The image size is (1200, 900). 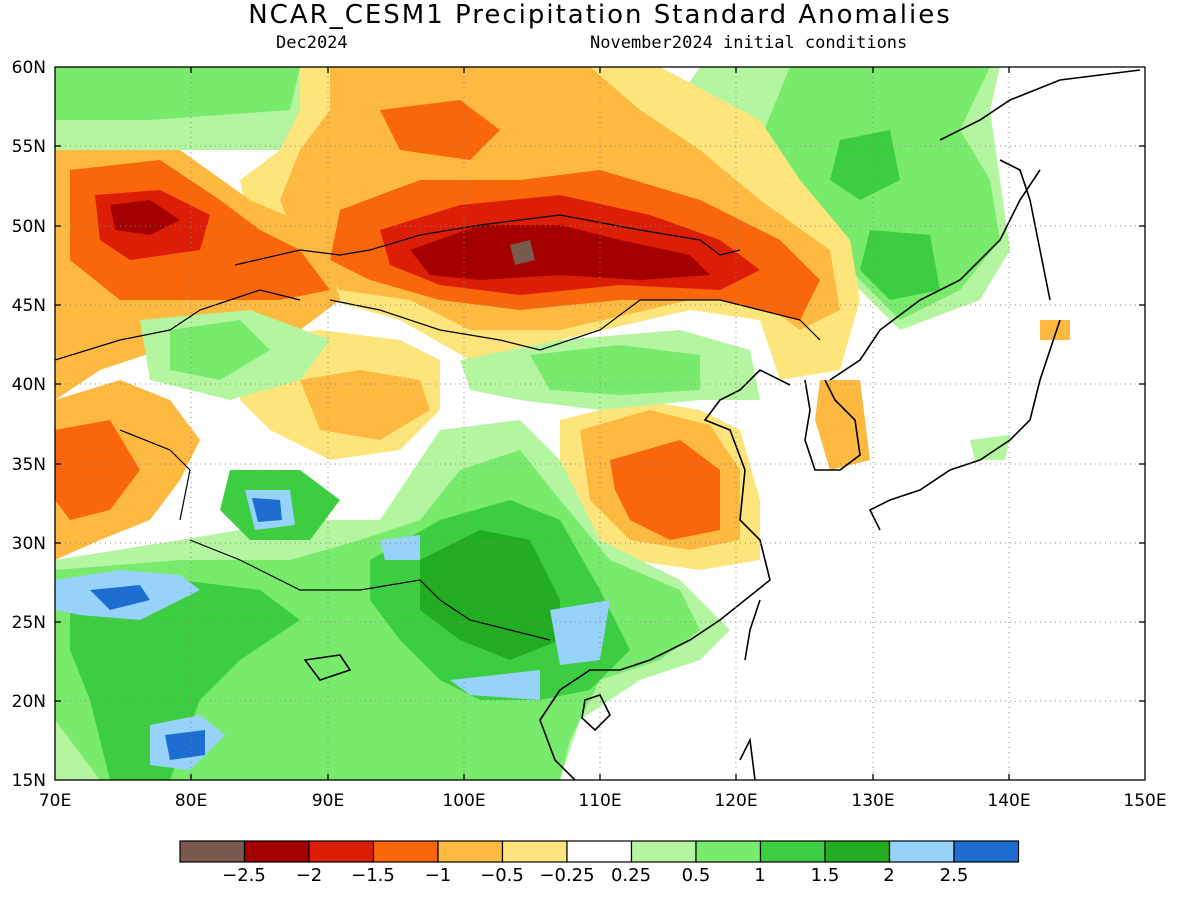 I want to click on colorbar-label: −0.25, so click(x=567, y=875).